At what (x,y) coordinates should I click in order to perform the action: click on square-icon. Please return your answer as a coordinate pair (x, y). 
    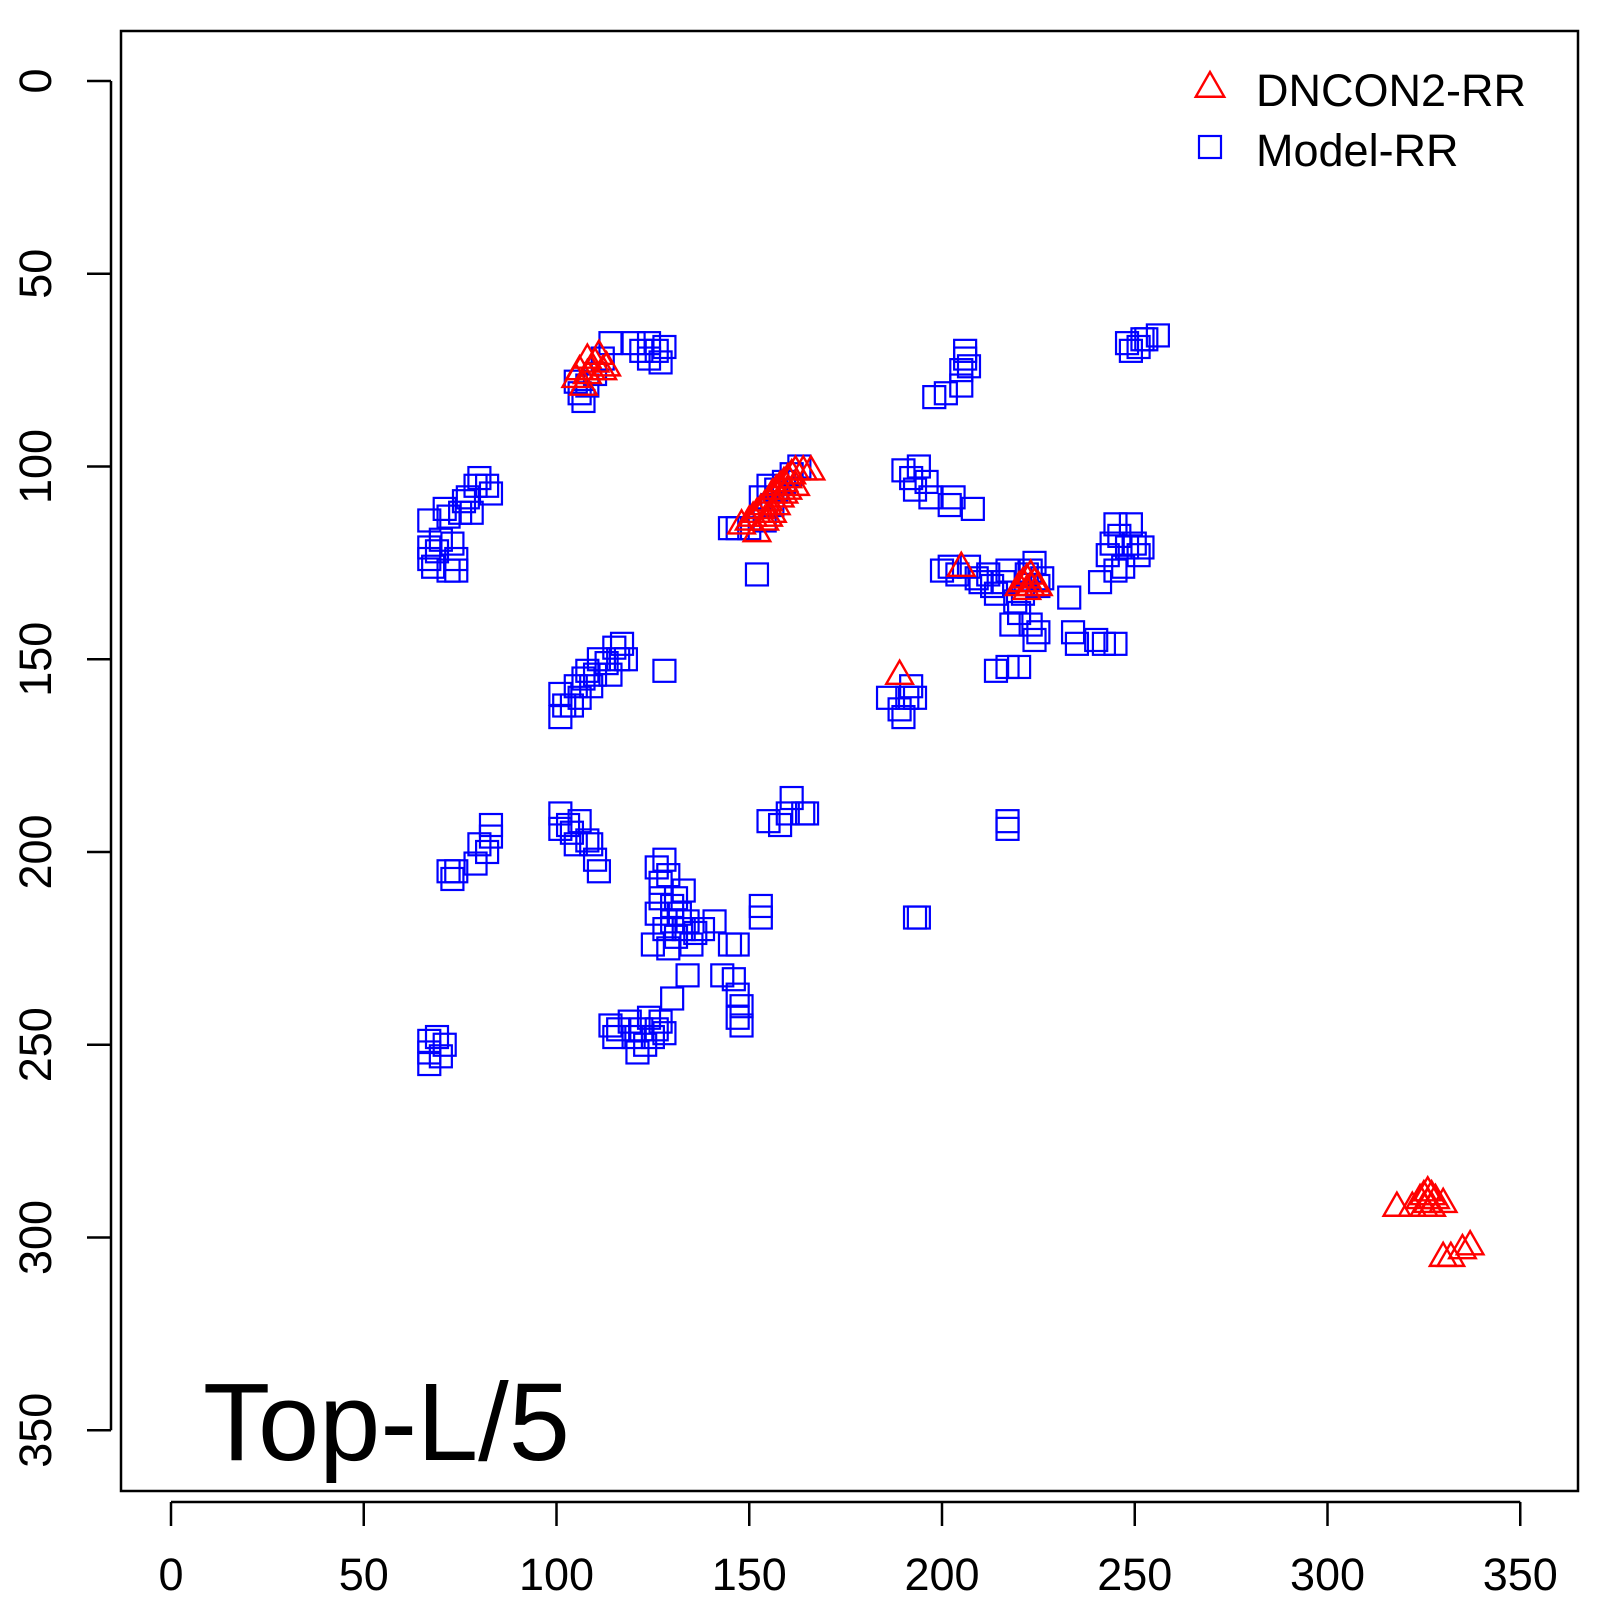
    Looking at the image, I should click on (1210, 147).